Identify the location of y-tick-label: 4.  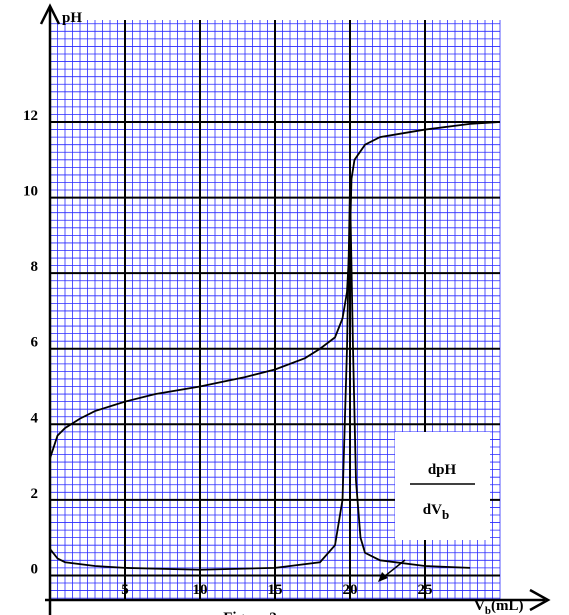
(35, 418).